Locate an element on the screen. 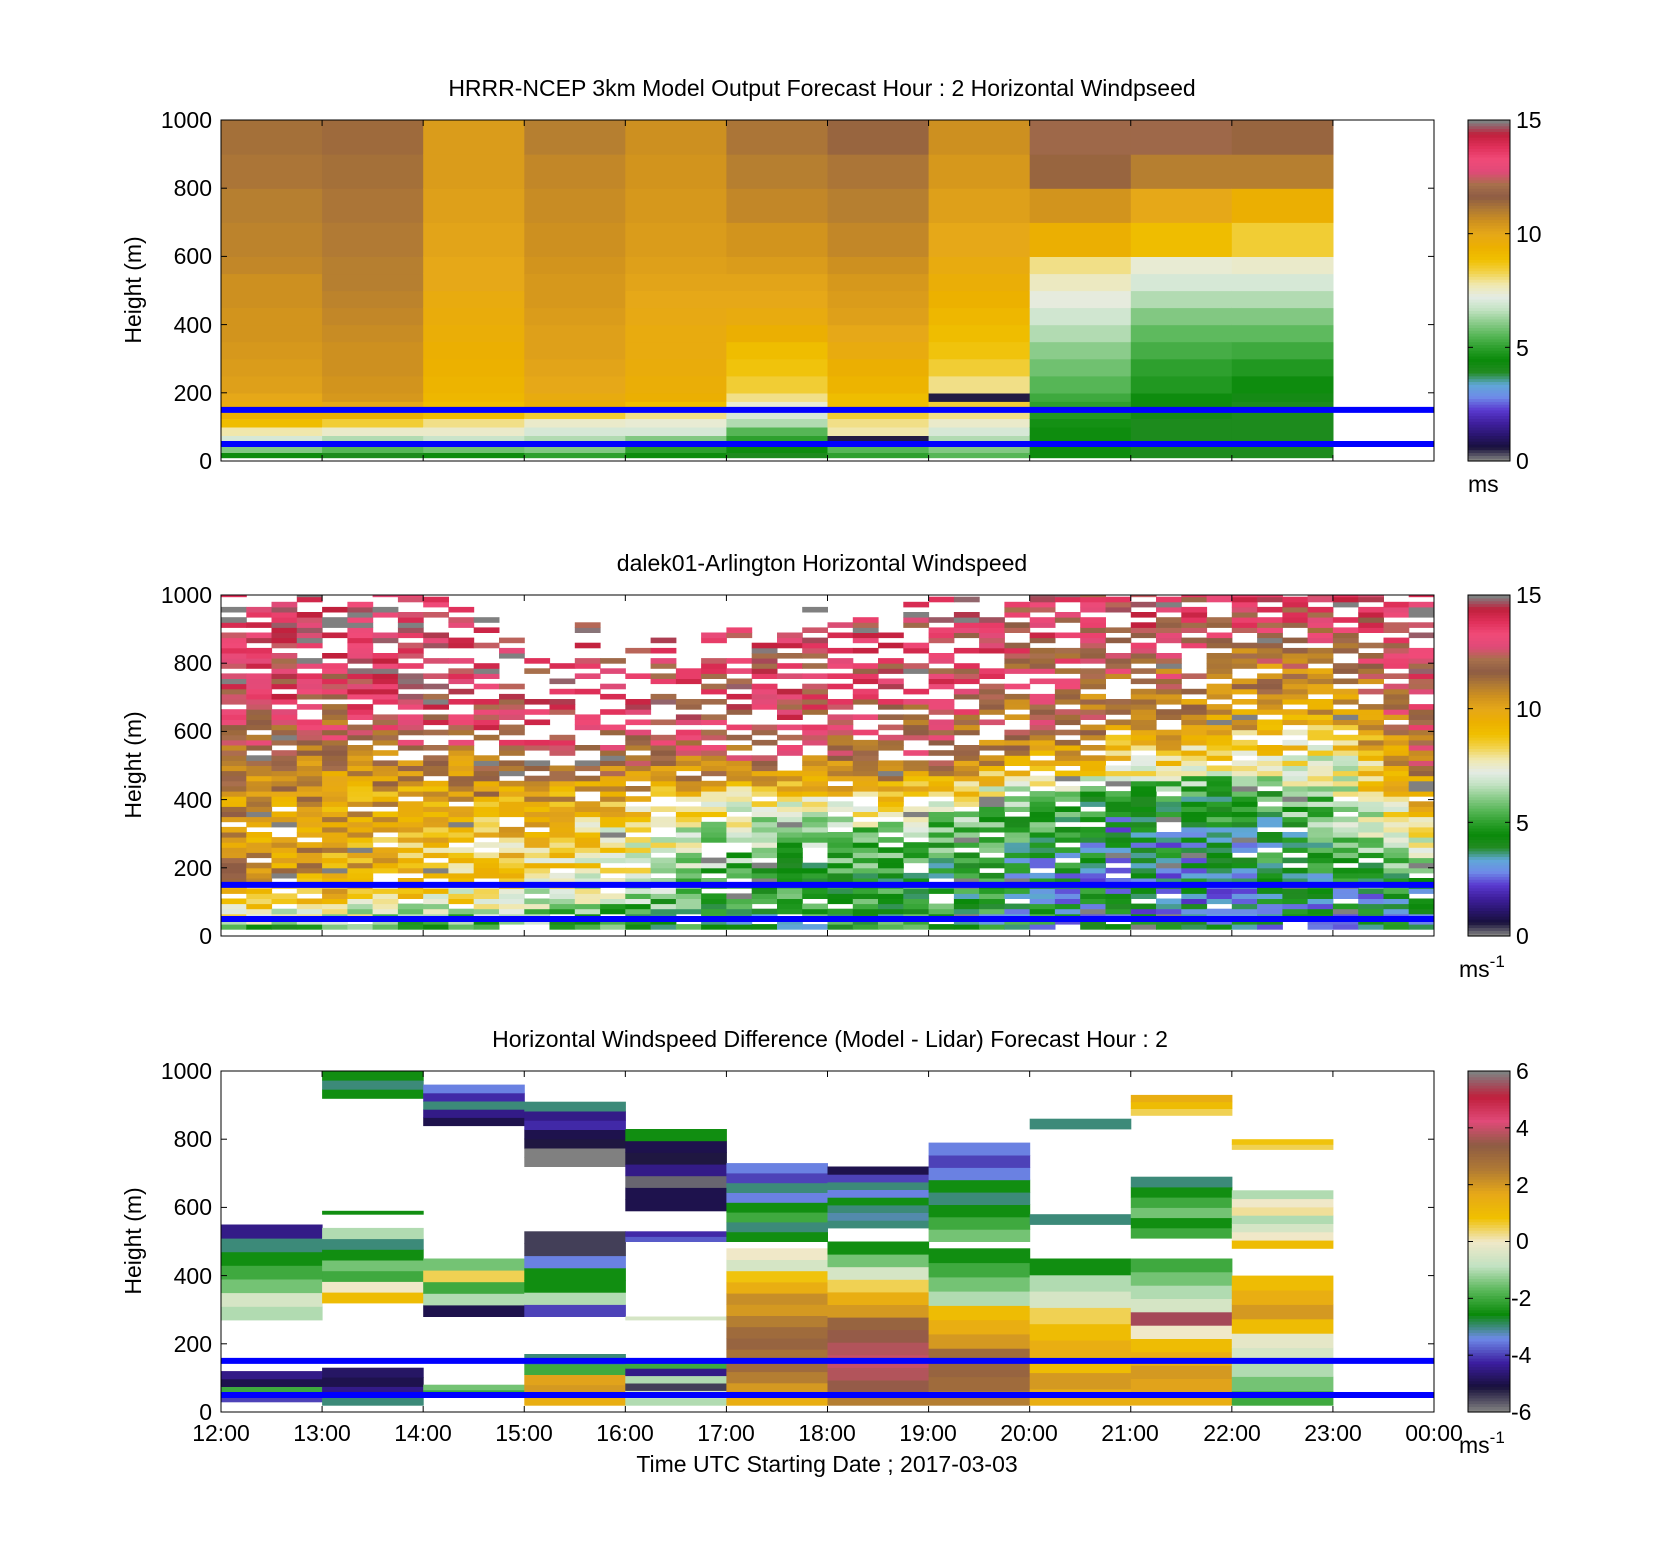 This screenshot has width=1680, height=1561. difference-colorbar-tick-2: 2 is located at coordinates (1522, 1185).